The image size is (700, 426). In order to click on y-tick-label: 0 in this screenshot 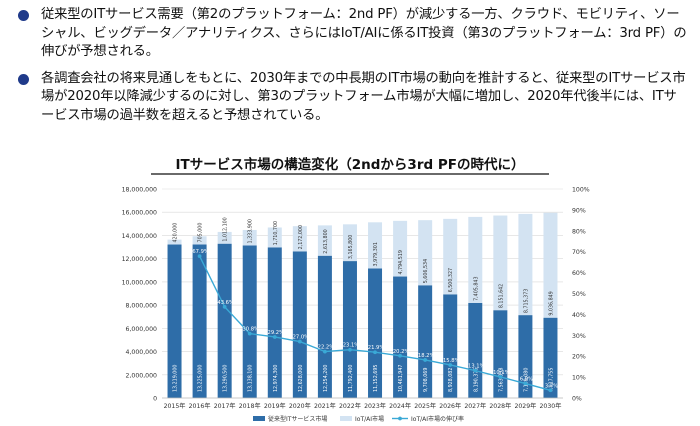, I will do `click(155, 399)`.